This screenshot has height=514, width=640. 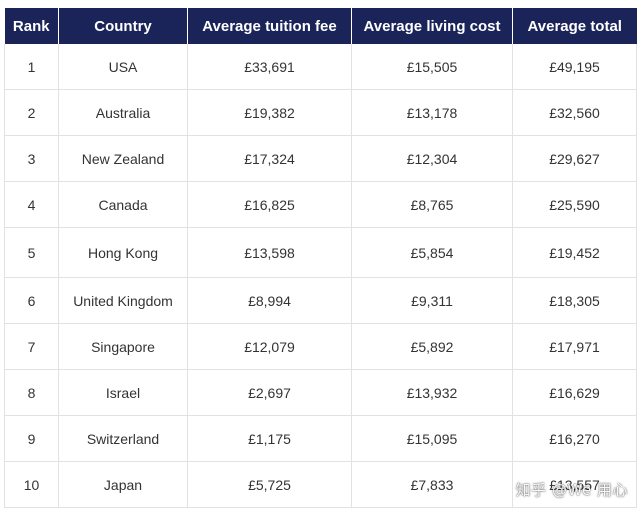 What do you see at coordinates (432, 158) in the screenshot?
I see `living-cost-cell: £12,304` at bounding box center [432, 158].